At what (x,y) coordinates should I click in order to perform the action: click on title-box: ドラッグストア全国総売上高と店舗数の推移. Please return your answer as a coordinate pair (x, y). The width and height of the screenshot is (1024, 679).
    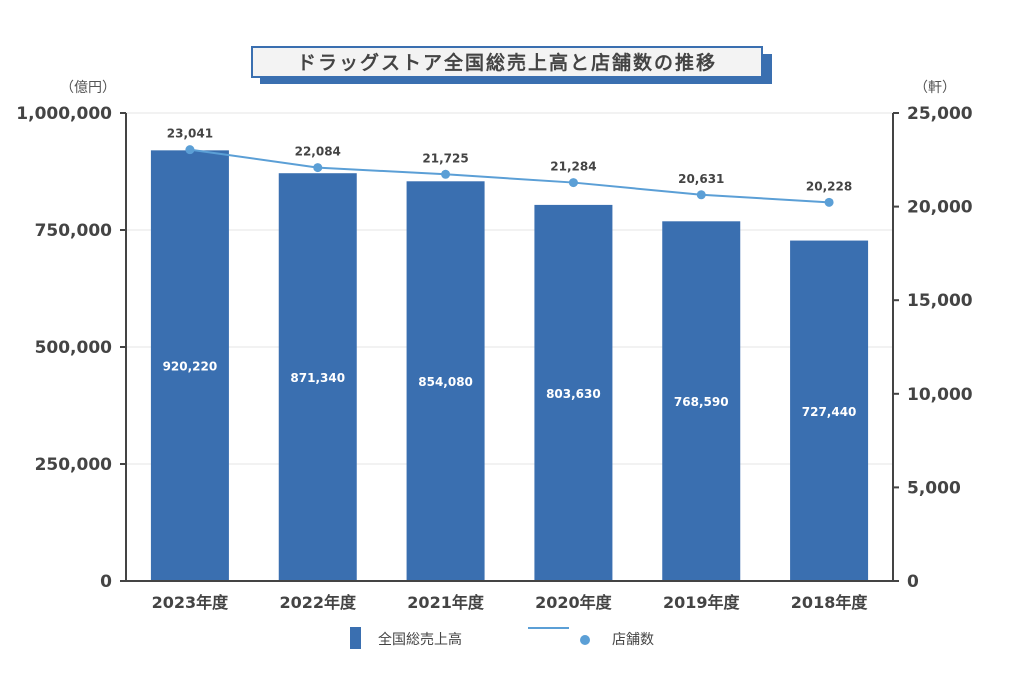
    Looking at the image, I should click on (511, 65).